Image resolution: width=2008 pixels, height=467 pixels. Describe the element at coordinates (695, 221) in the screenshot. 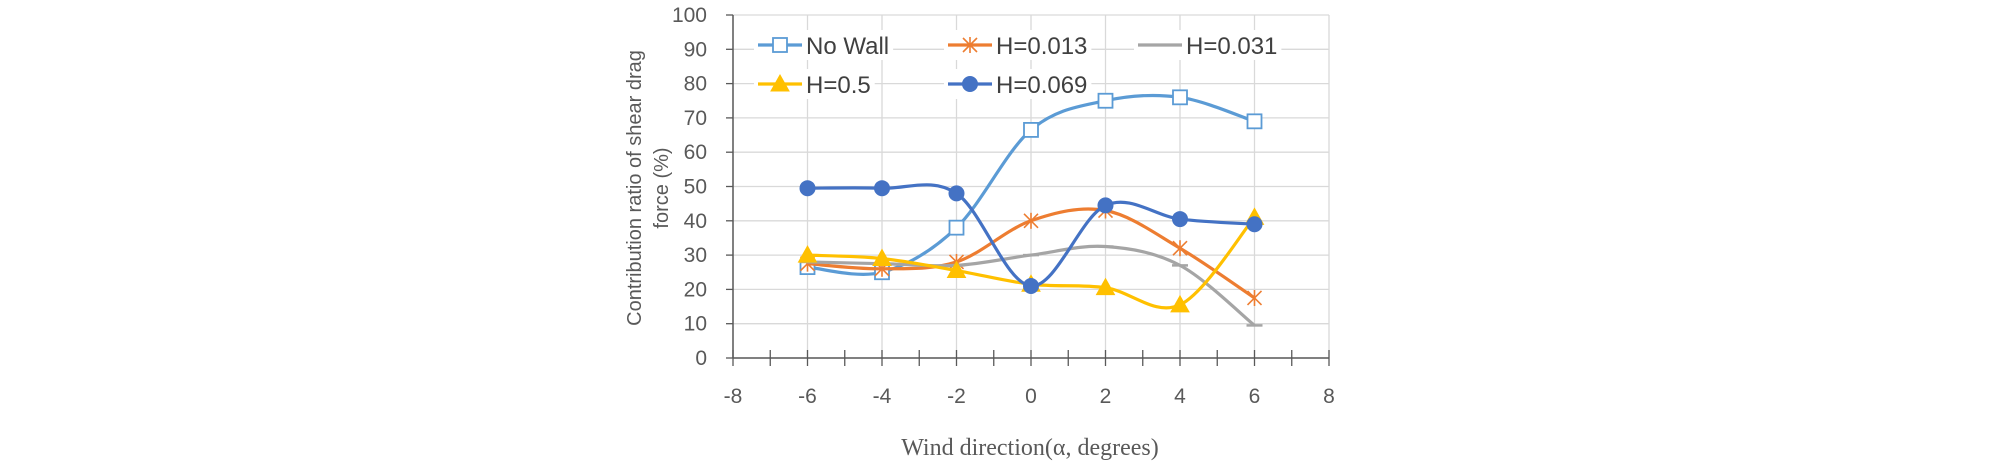

I see `y-tick-label: 40` at that location.